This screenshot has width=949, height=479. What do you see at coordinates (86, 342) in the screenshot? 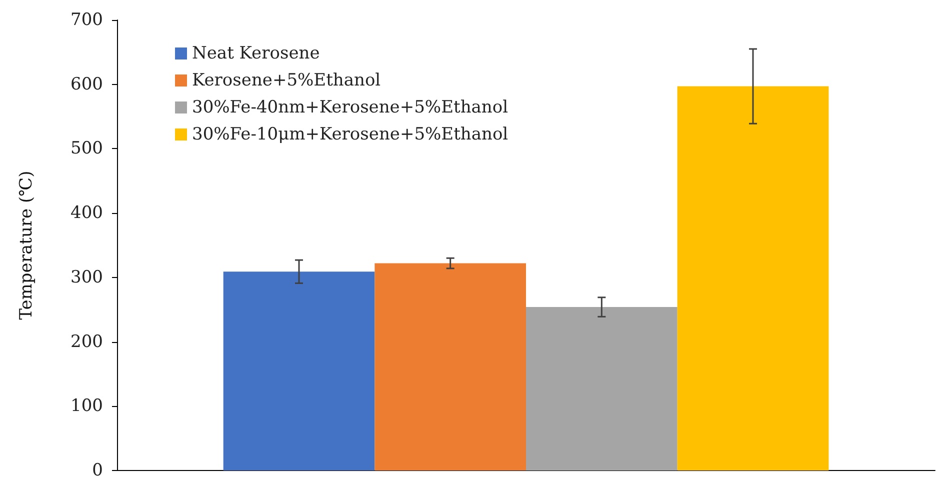
I see `y-tick-label: 200` at bounding box center [86, 342].